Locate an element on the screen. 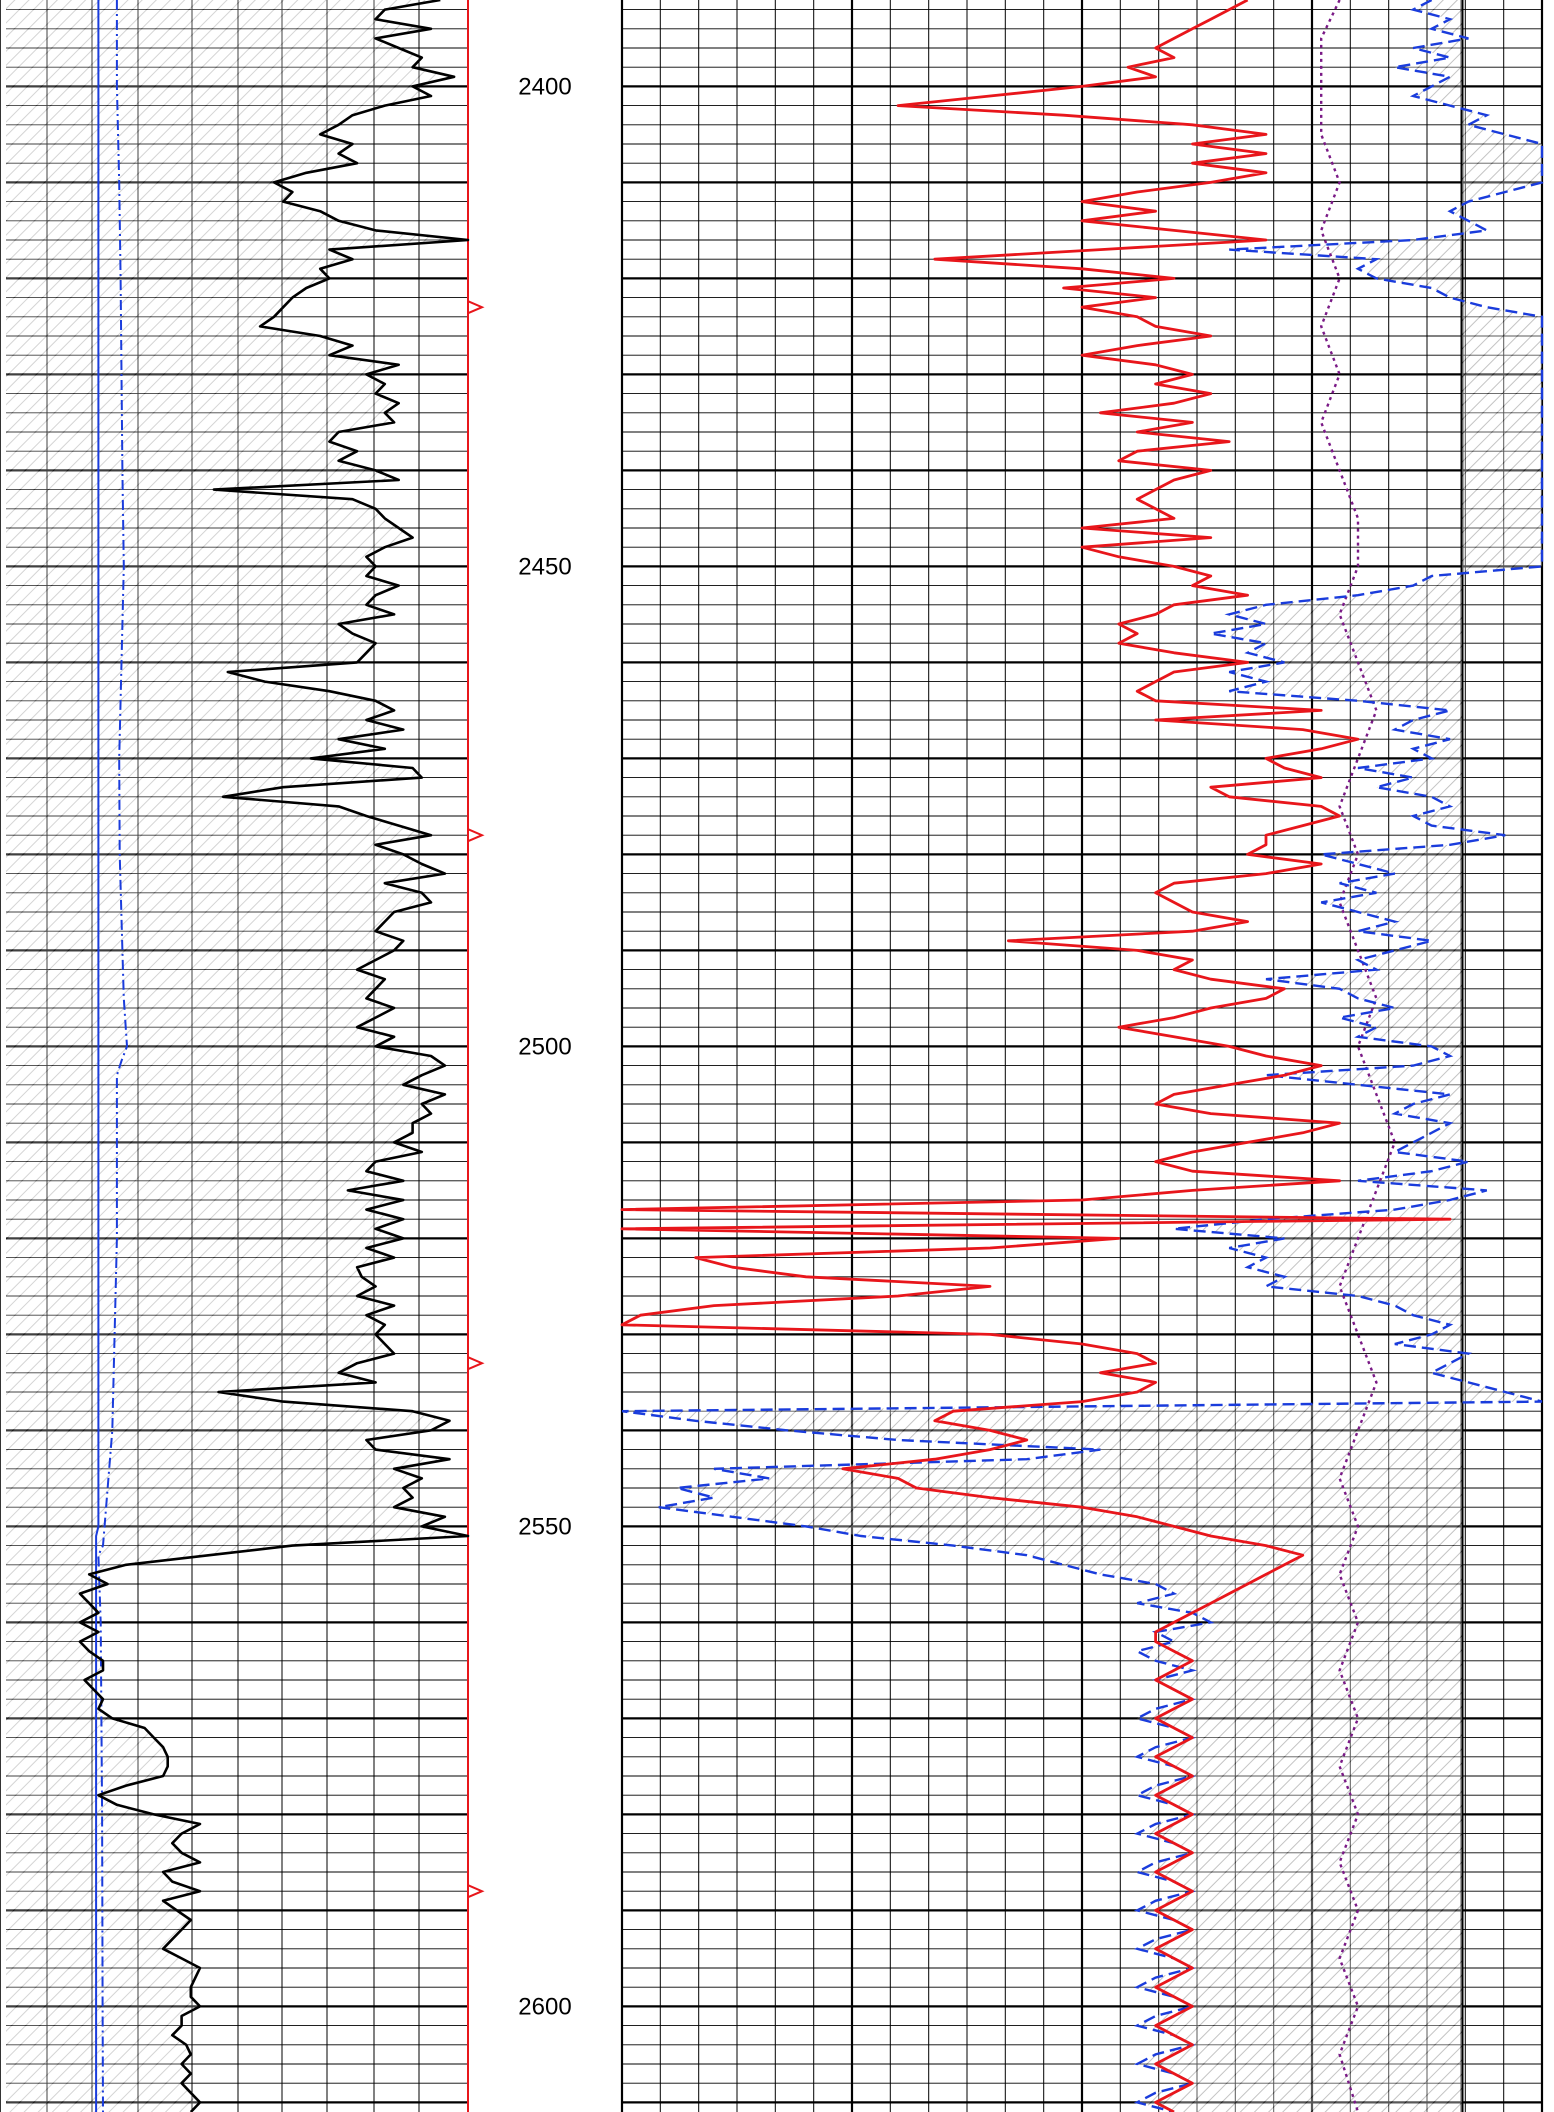  depth-tick-label: 2550 is located at coordinates (544, 1526).